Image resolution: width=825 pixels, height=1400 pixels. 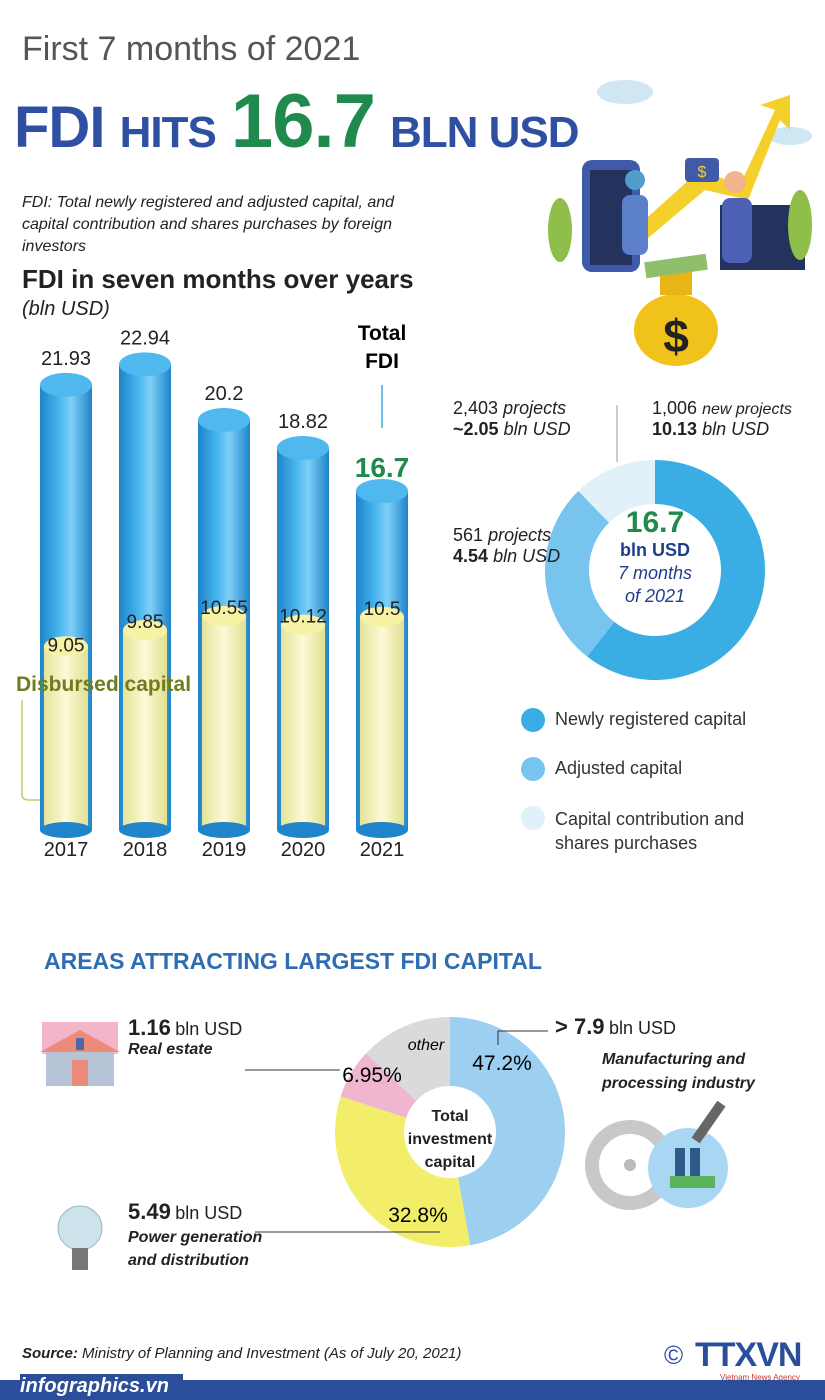 What do you see at coordinates (224, 394) in the screenshot?
I see `total-value-label: 20.2` at bounding box center [224, 394].